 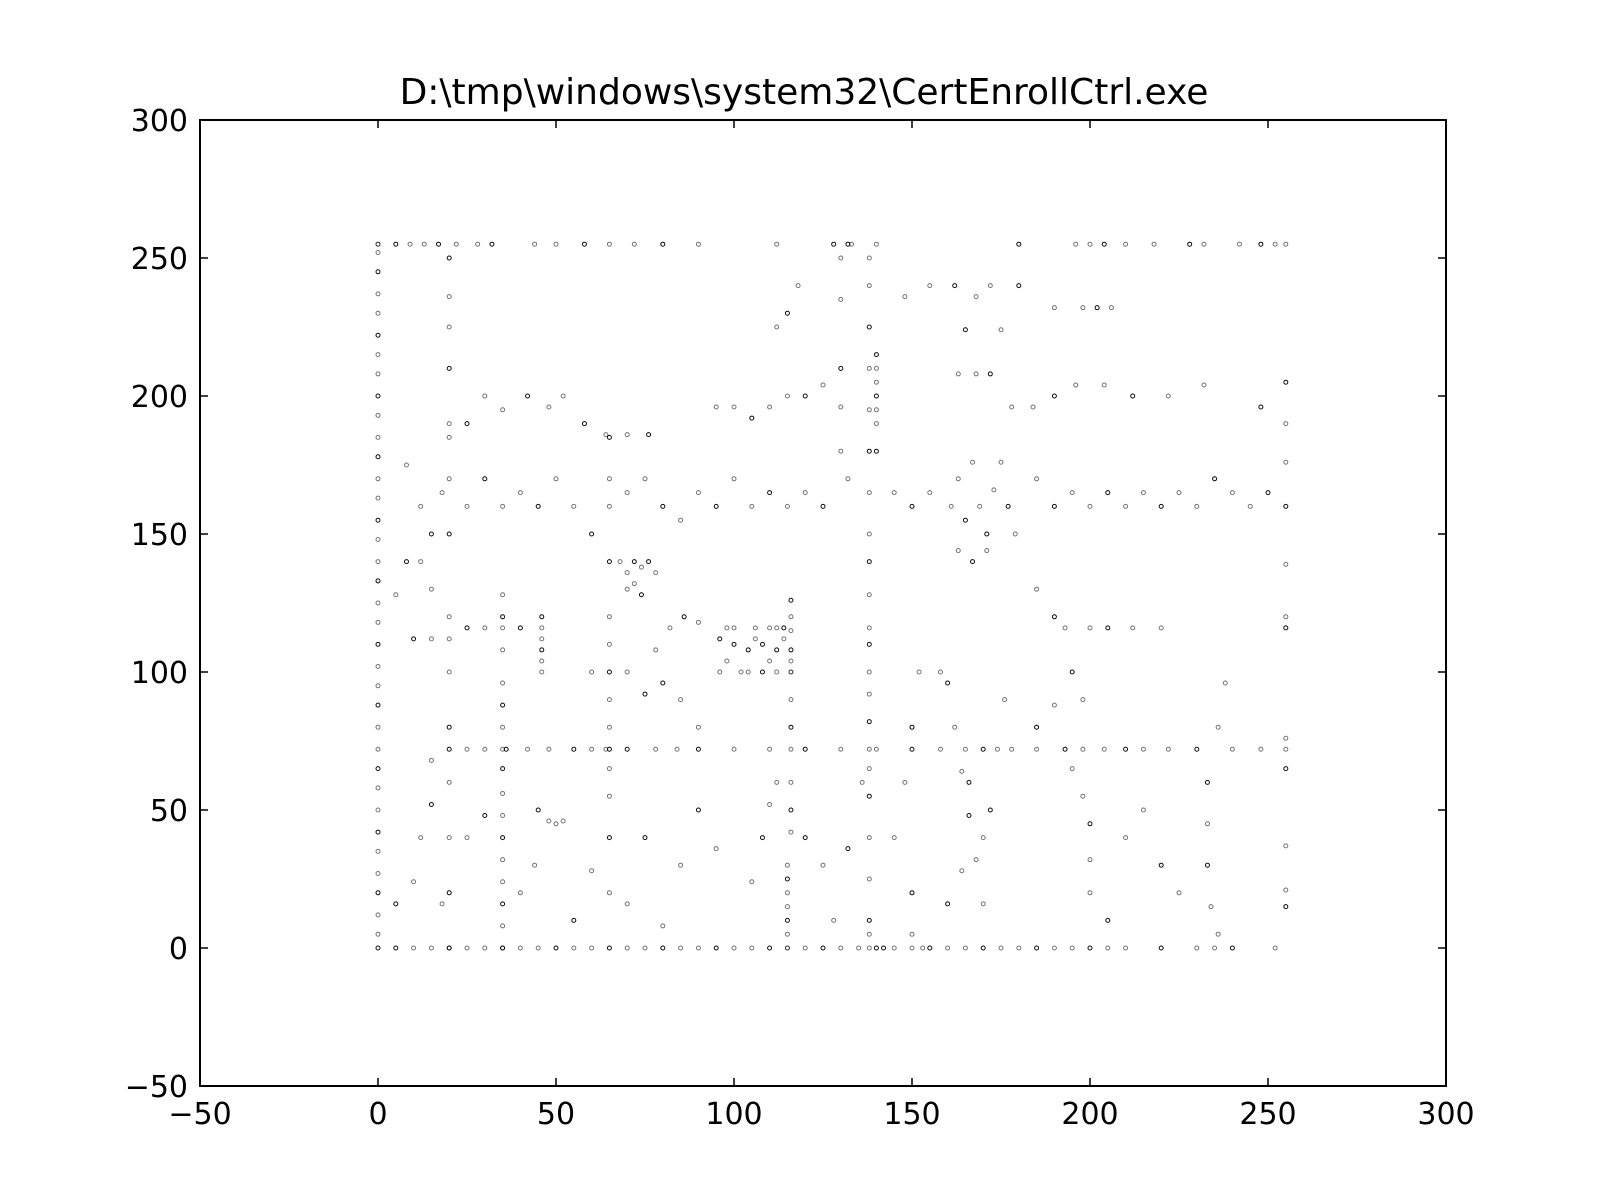 What do you see at coordinates (911, 1114) in the screenshot?
I see `x-tick-label: 150` at bounding box center [911, 1114].